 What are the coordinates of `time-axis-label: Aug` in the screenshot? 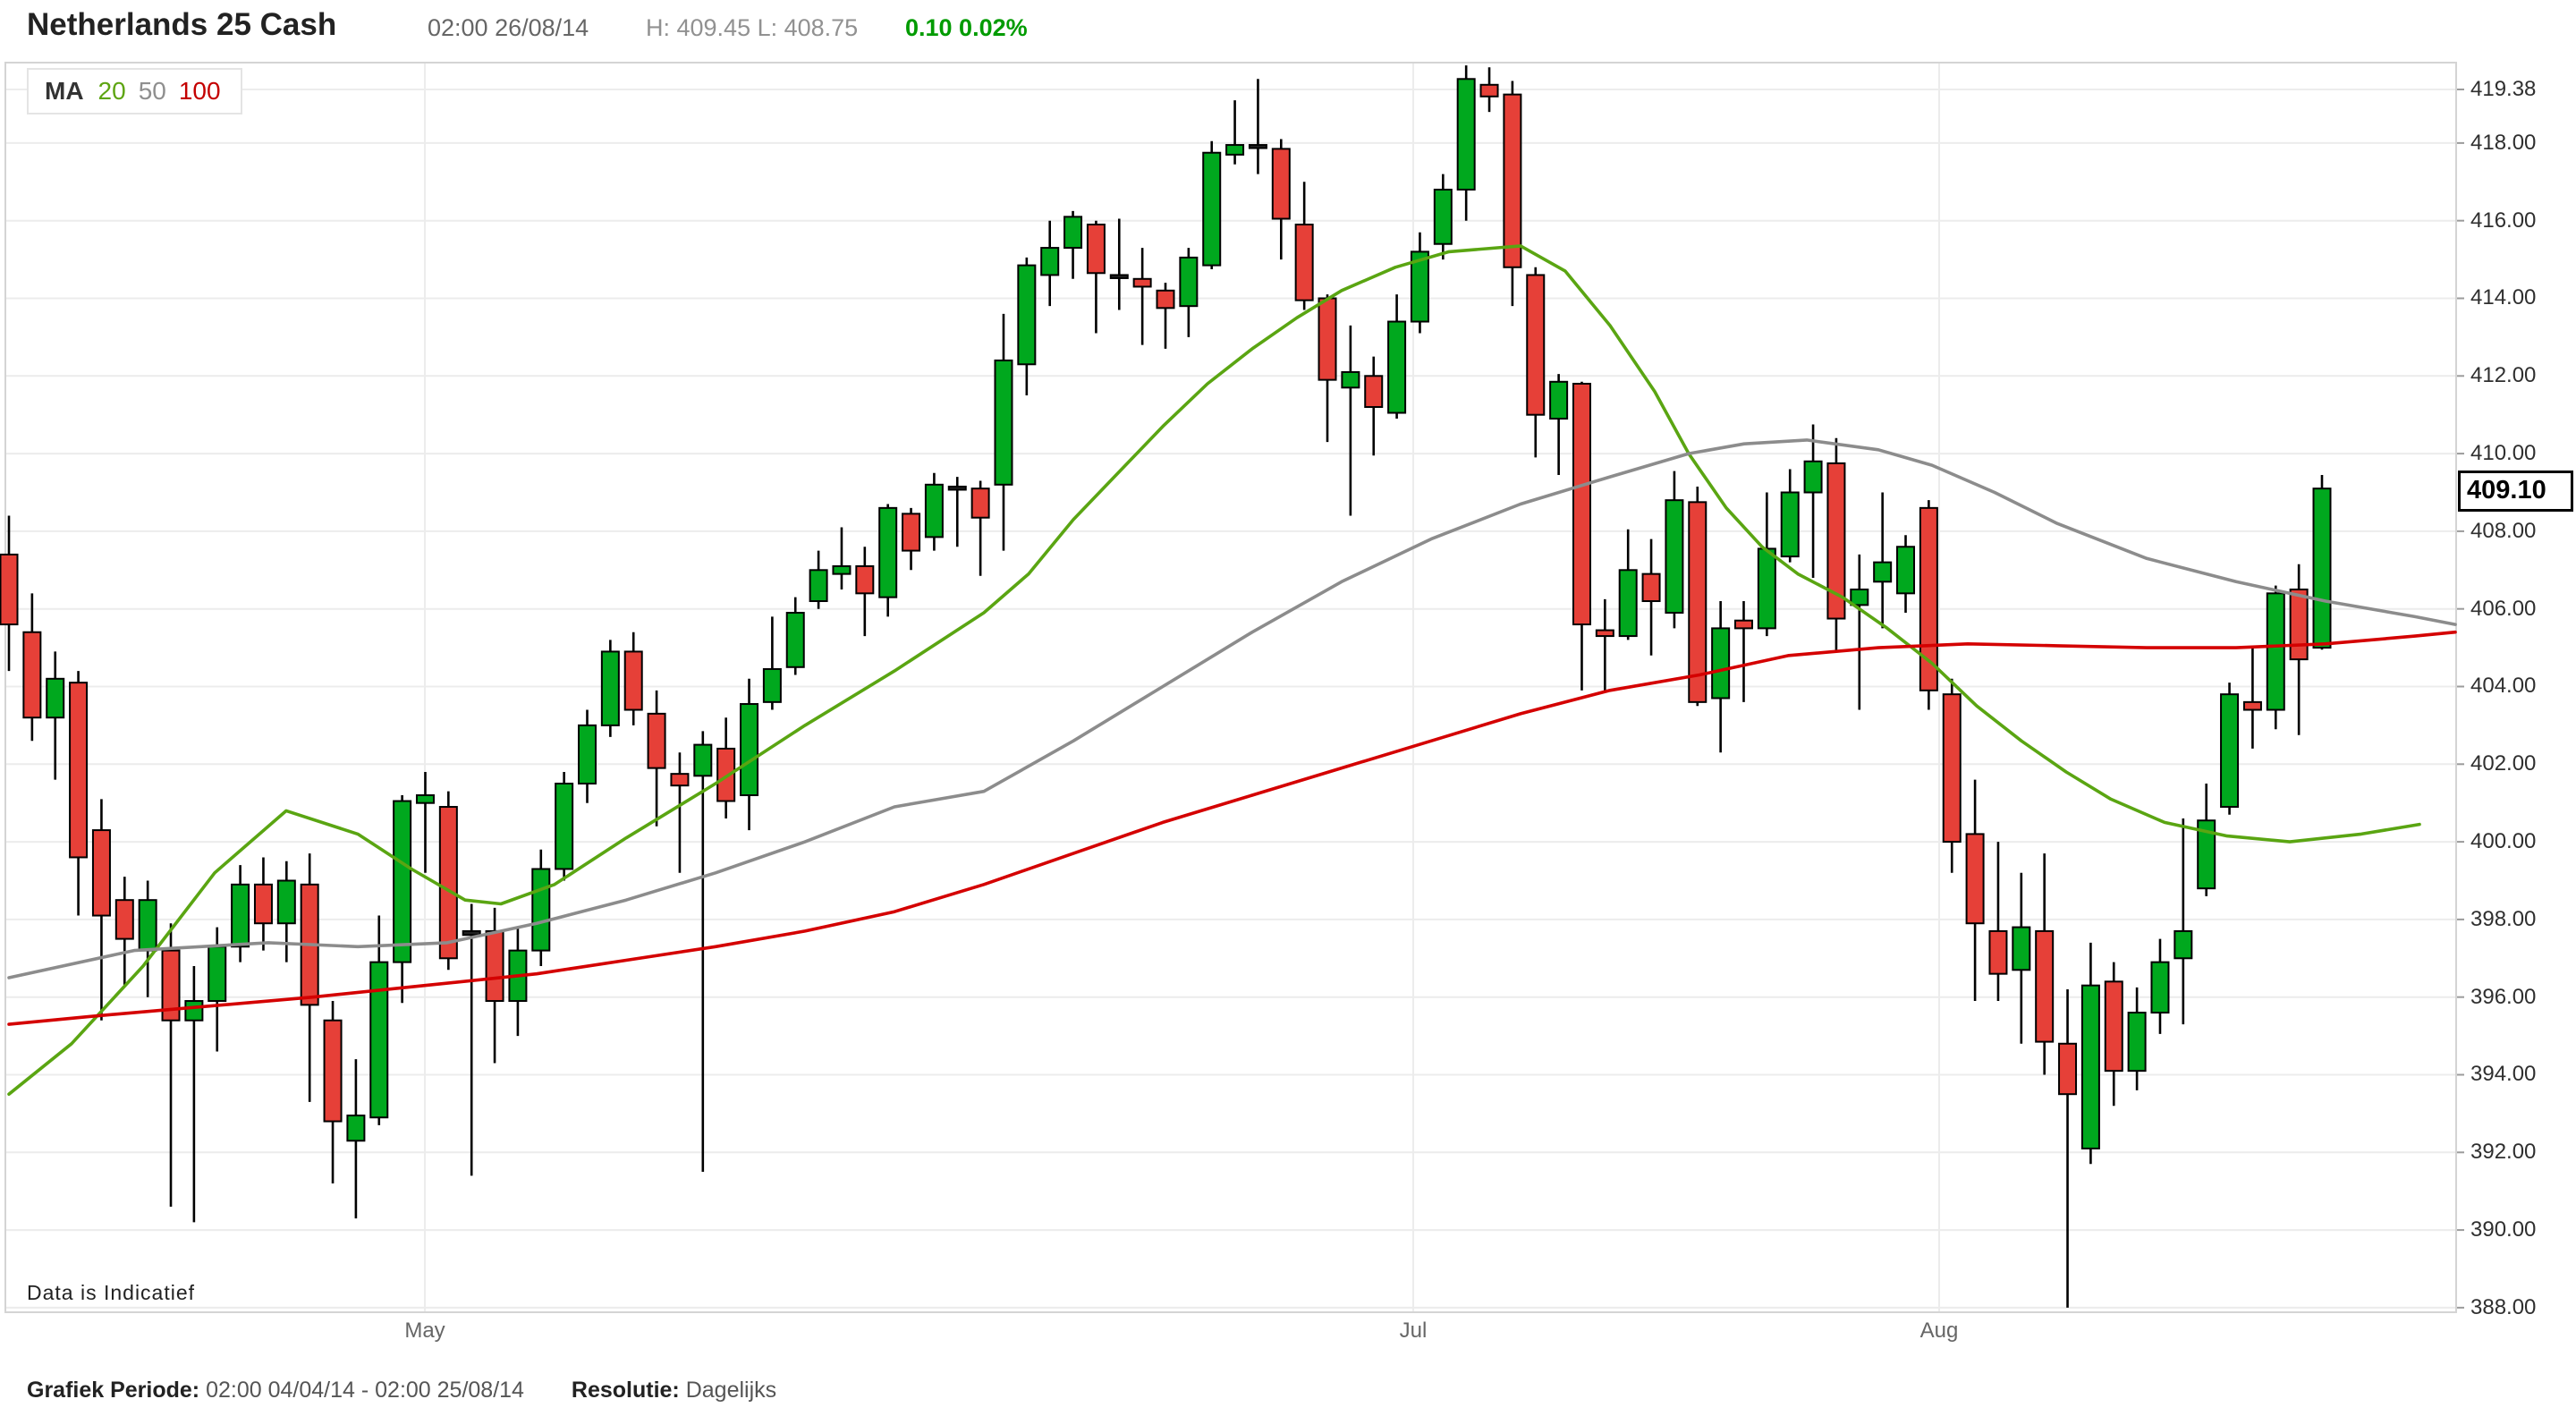 It's located at (1939, 1330).